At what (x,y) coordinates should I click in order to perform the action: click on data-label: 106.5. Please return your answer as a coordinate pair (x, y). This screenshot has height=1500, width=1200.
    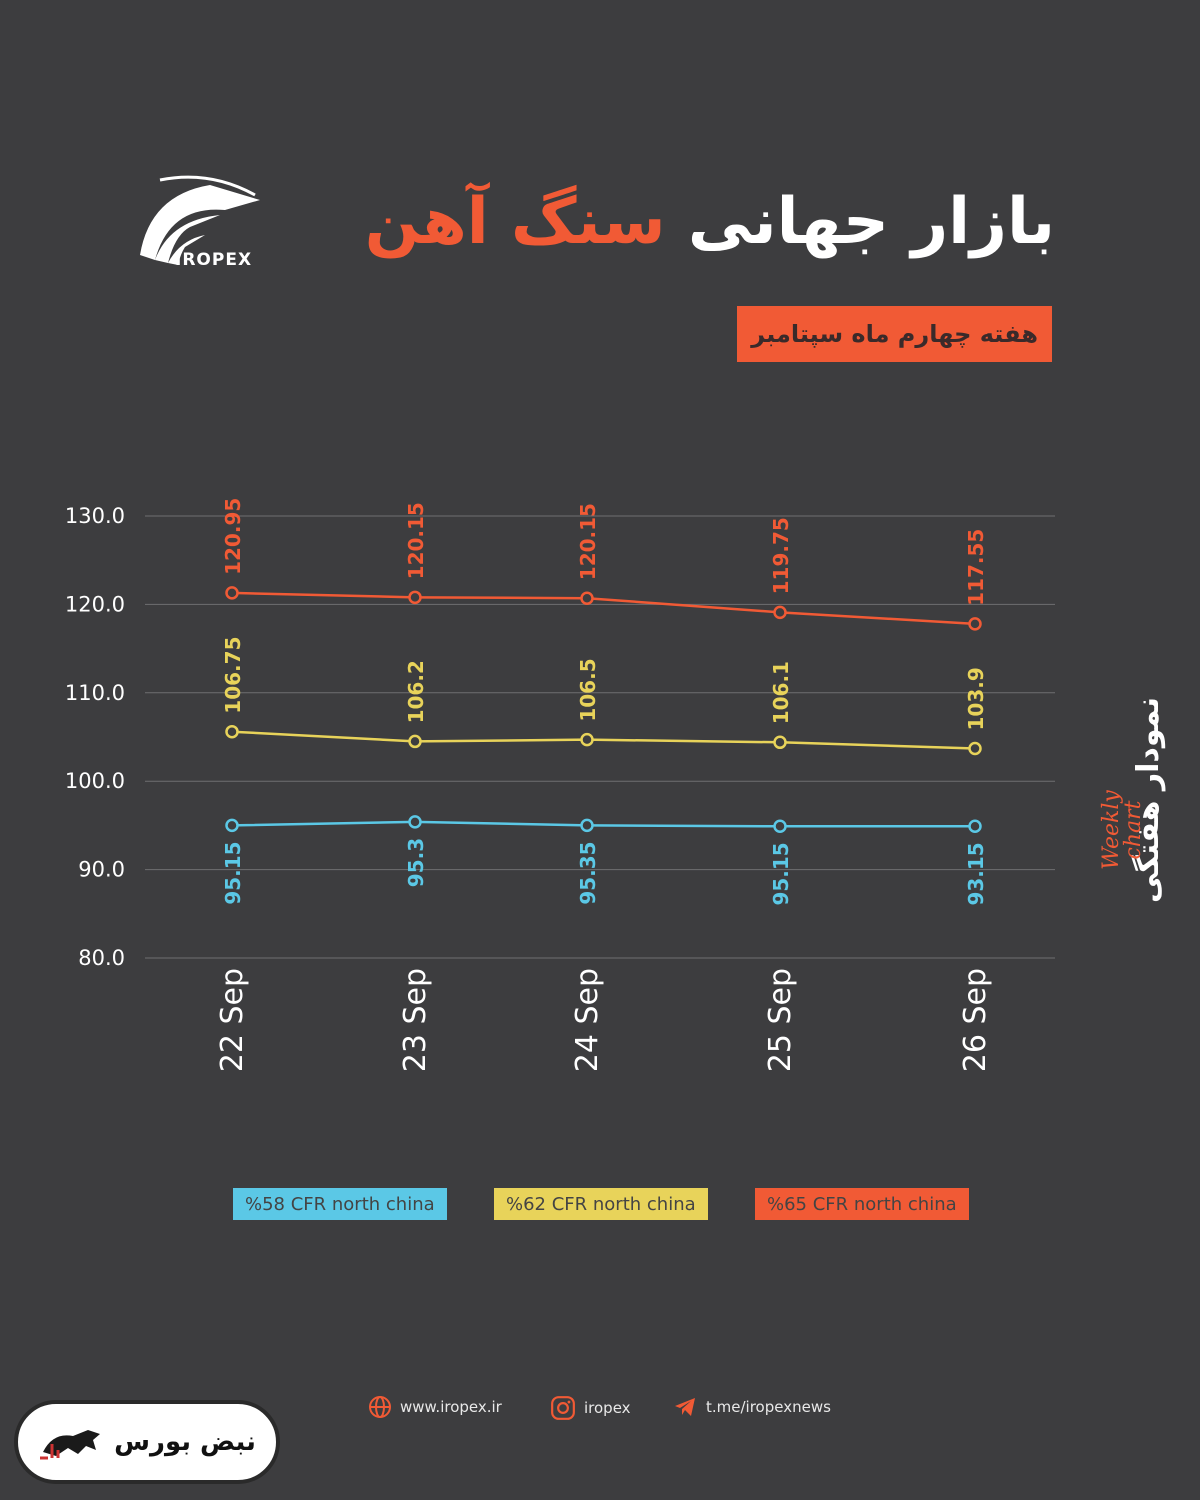
    Looking at the image, I should click on (588, 689).